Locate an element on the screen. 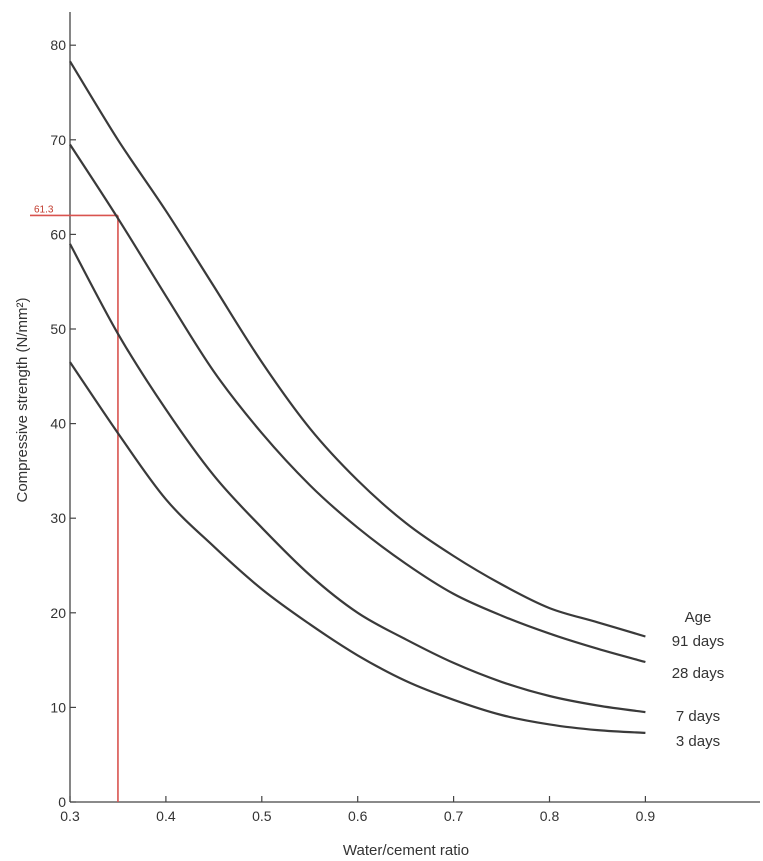  y-tick-label: 50 is located at coordinates (58, 329).